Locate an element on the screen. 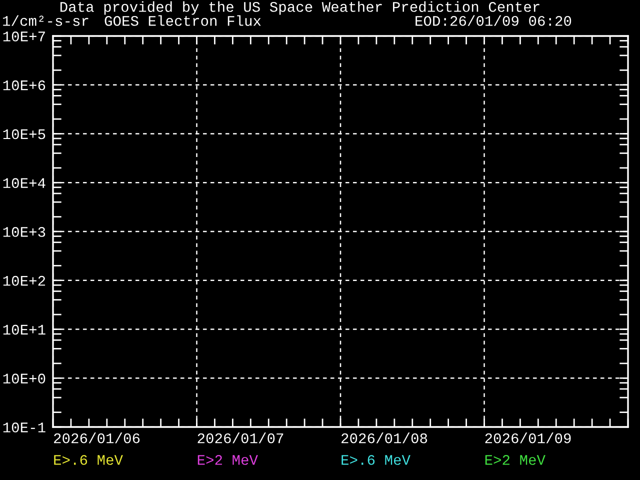 Image resolution: width=640 pixels, height=480 pixels. y-tick-label: 10E+6 is located at coordinates (24, 85).